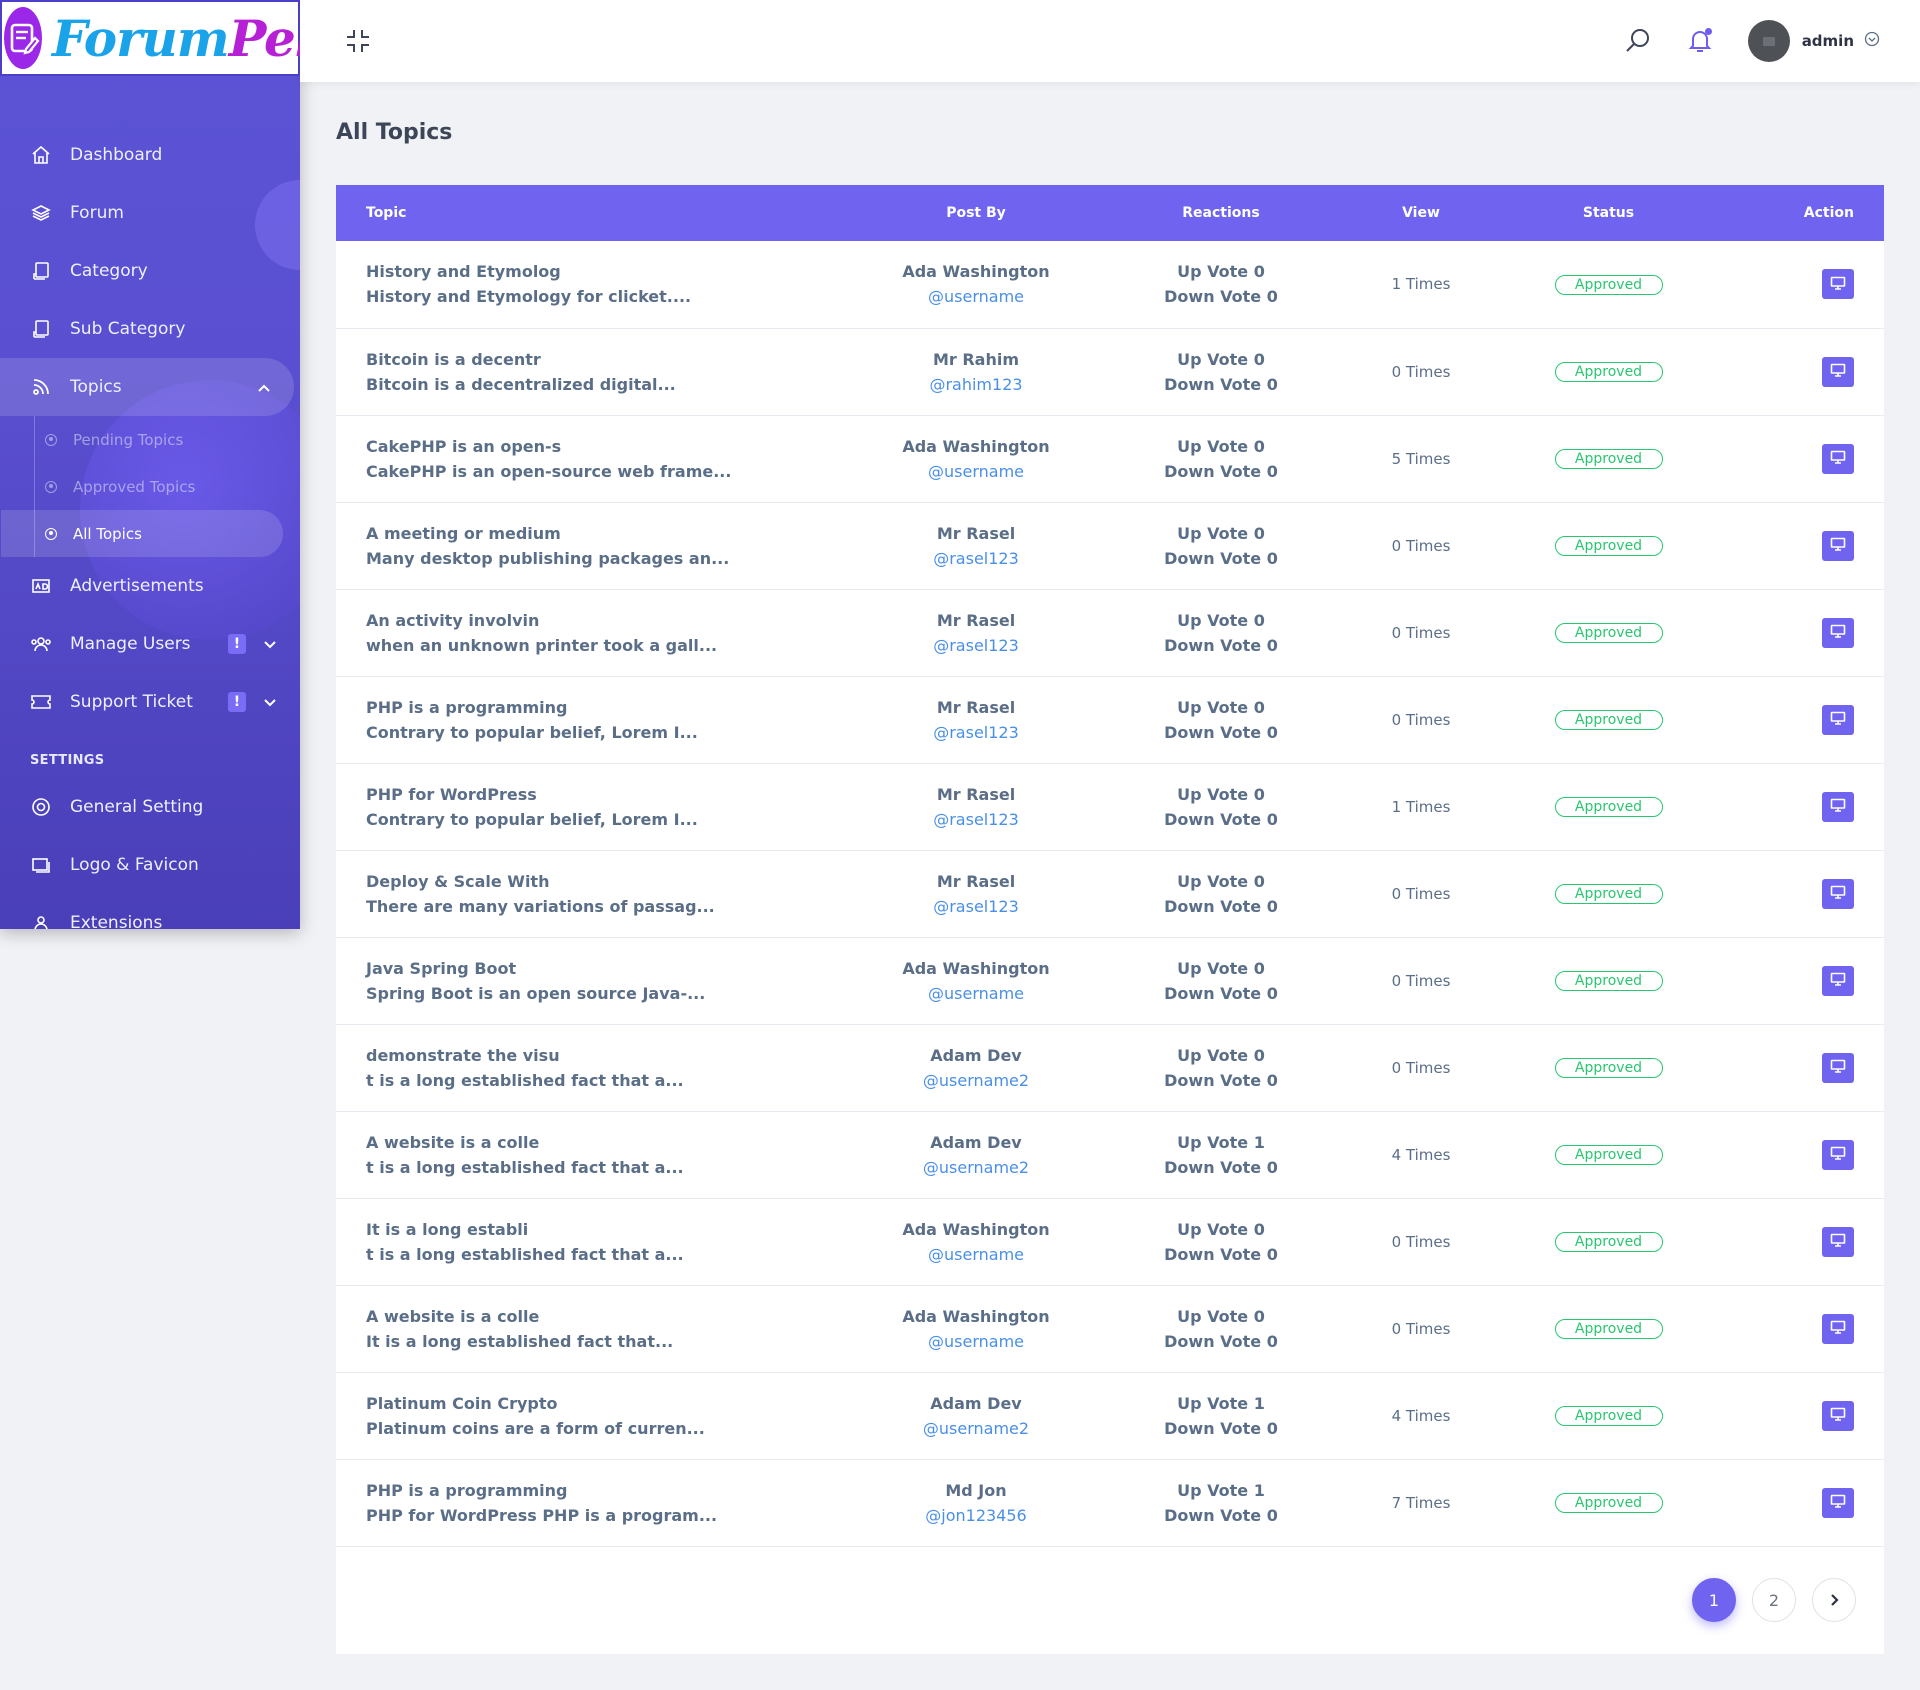  Describe the element at coordinates (167, 486) in the screenshot. I see `sidebar-subitem-approved-topics: Approved Topics` at that location.